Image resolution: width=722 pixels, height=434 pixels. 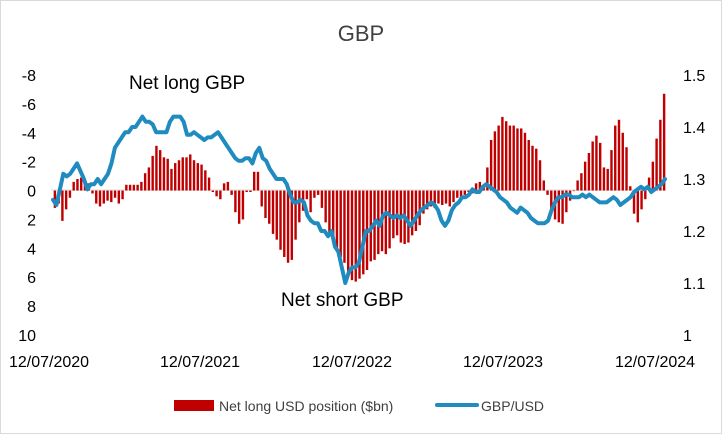 What do you see at coordinates (694, 206) in the screenshot?
I see `right-axis: 1 1.1 1.2 1.3 1.4 1.5` at bounding box center [694, 206].